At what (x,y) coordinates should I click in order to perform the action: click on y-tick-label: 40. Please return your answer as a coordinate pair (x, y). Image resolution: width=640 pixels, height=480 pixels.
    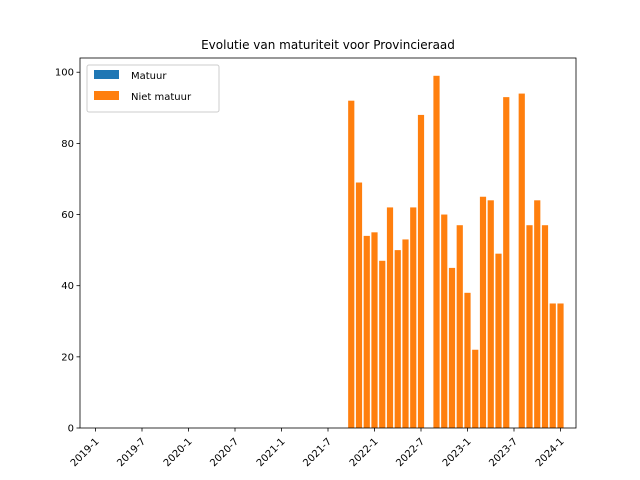
    Looking at the image, I should click on (67, 286).